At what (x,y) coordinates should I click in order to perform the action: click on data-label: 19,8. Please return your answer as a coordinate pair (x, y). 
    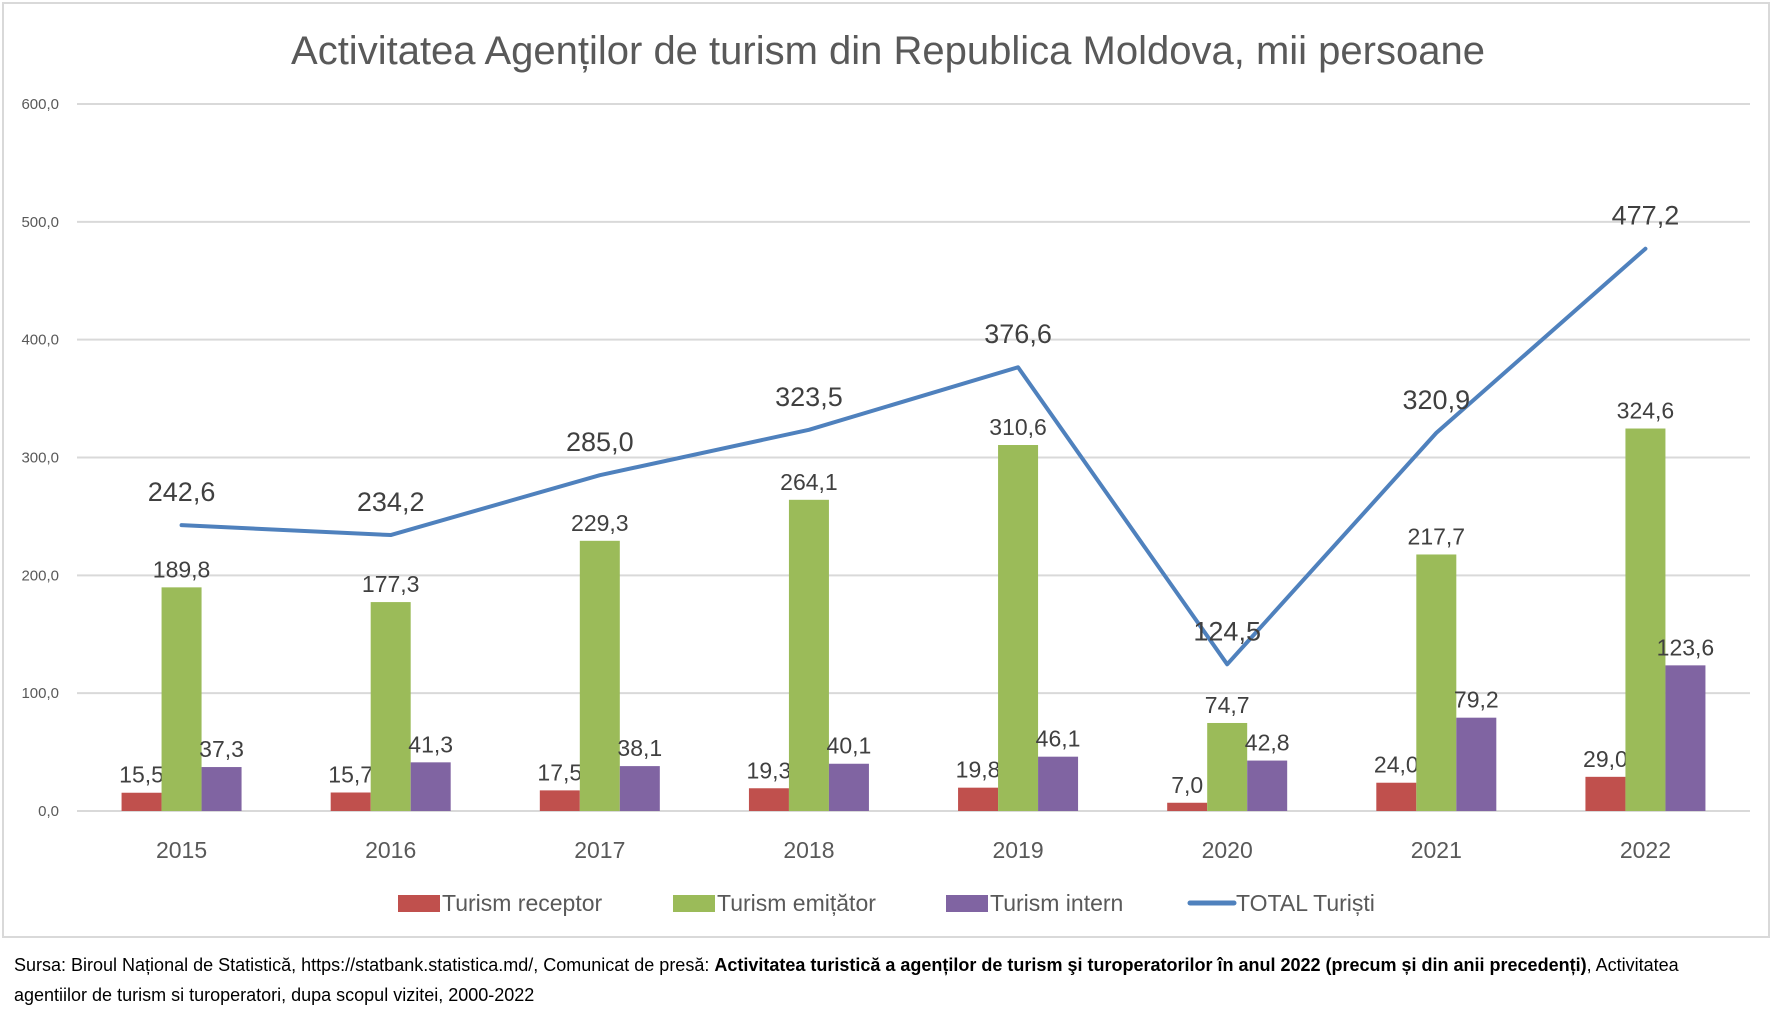
    Looking at the image, I should click on (978, 770).